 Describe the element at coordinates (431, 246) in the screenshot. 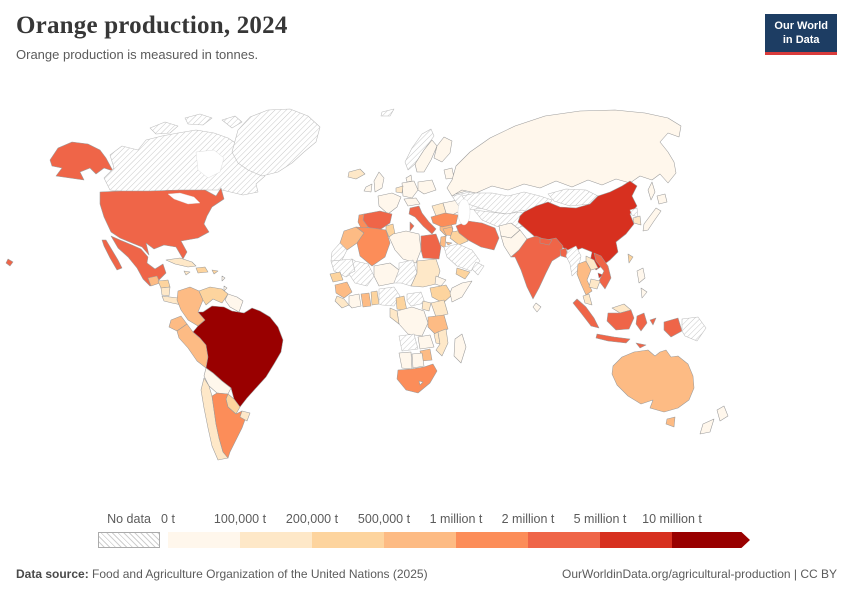

I see `country-egypt` at that location.